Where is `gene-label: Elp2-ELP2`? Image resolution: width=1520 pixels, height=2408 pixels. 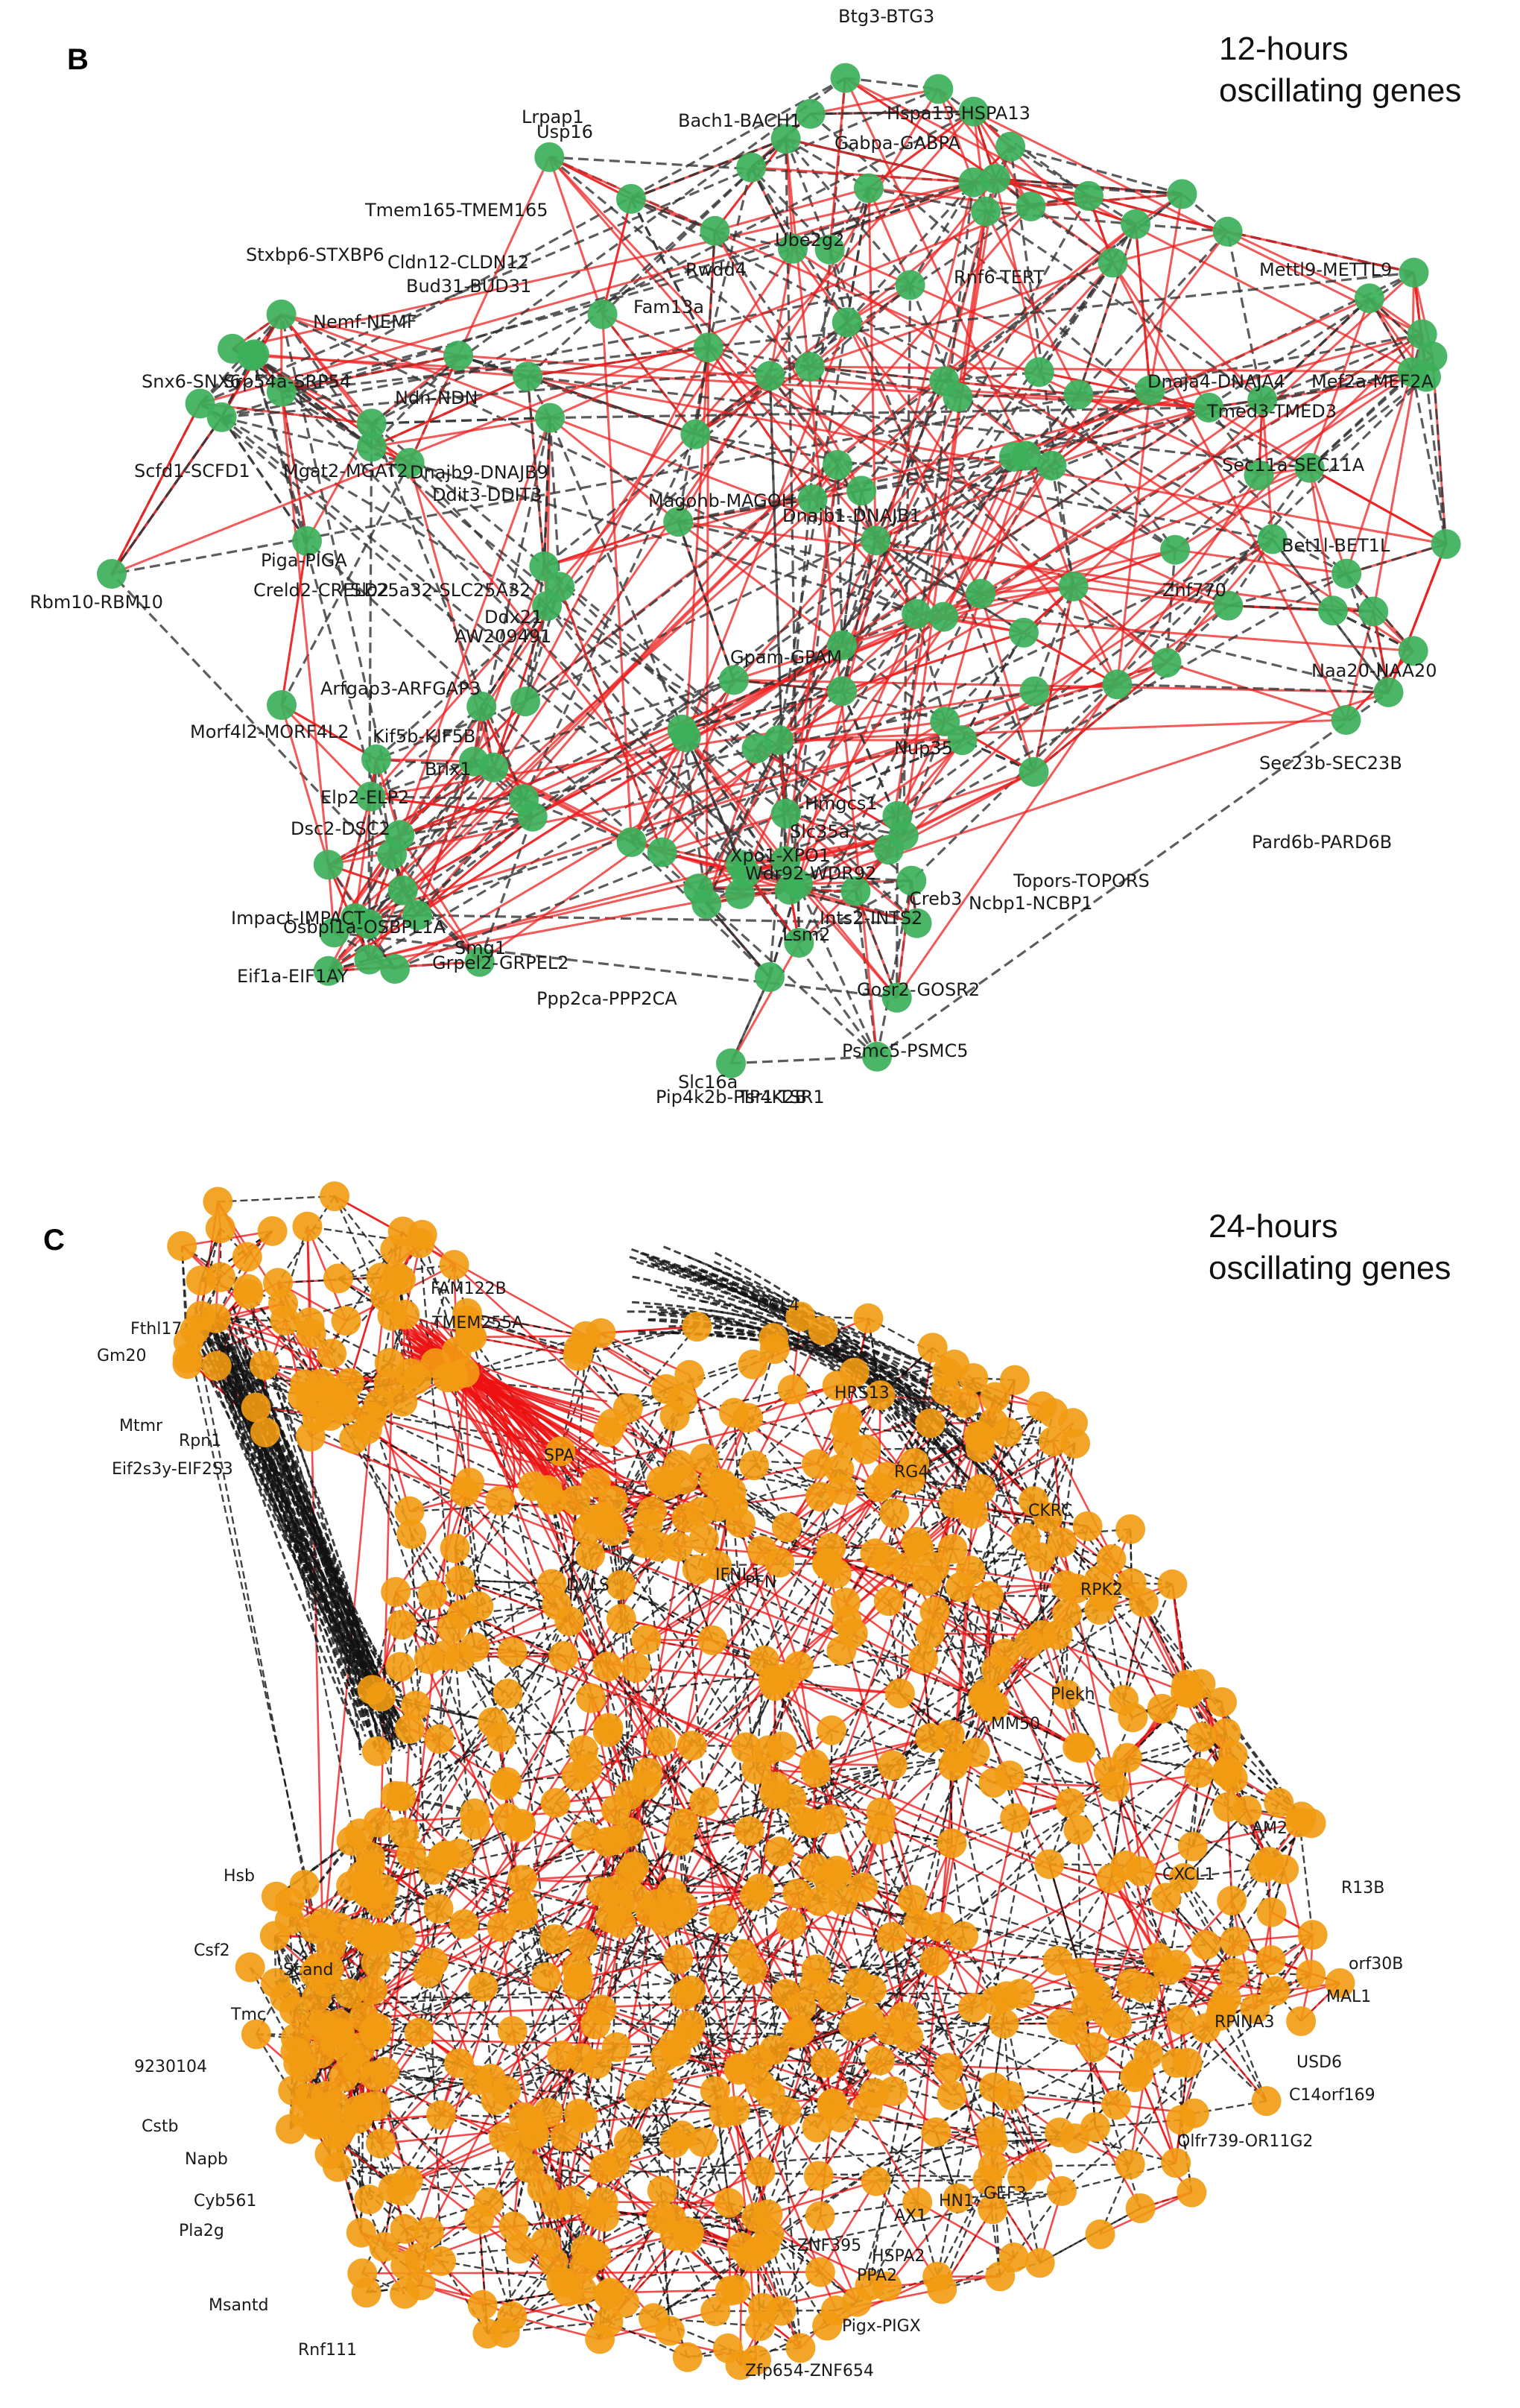 gene-label: Elp2-ELP2 is located at coordinates (364, 798).